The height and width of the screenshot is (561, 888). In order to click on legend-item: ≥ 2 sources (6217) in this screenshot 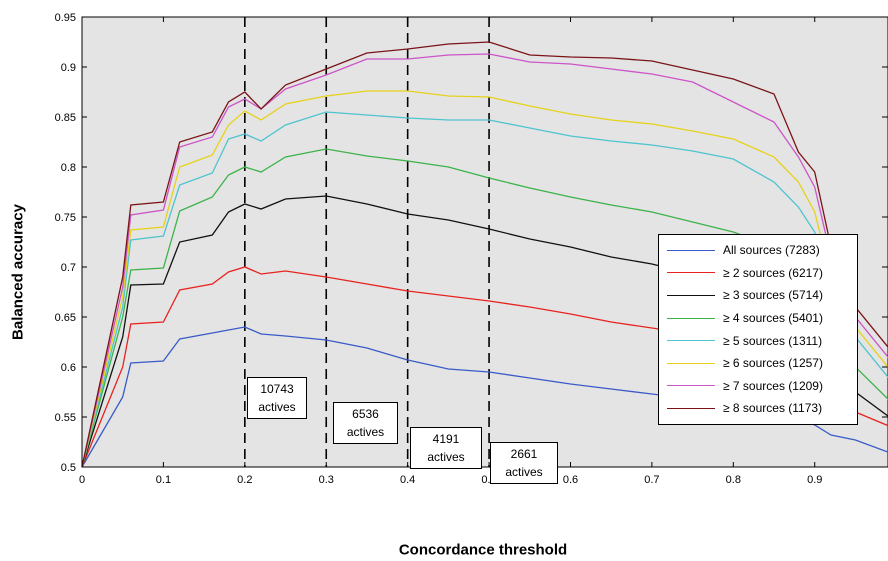, I will do `click(758, 273)`.